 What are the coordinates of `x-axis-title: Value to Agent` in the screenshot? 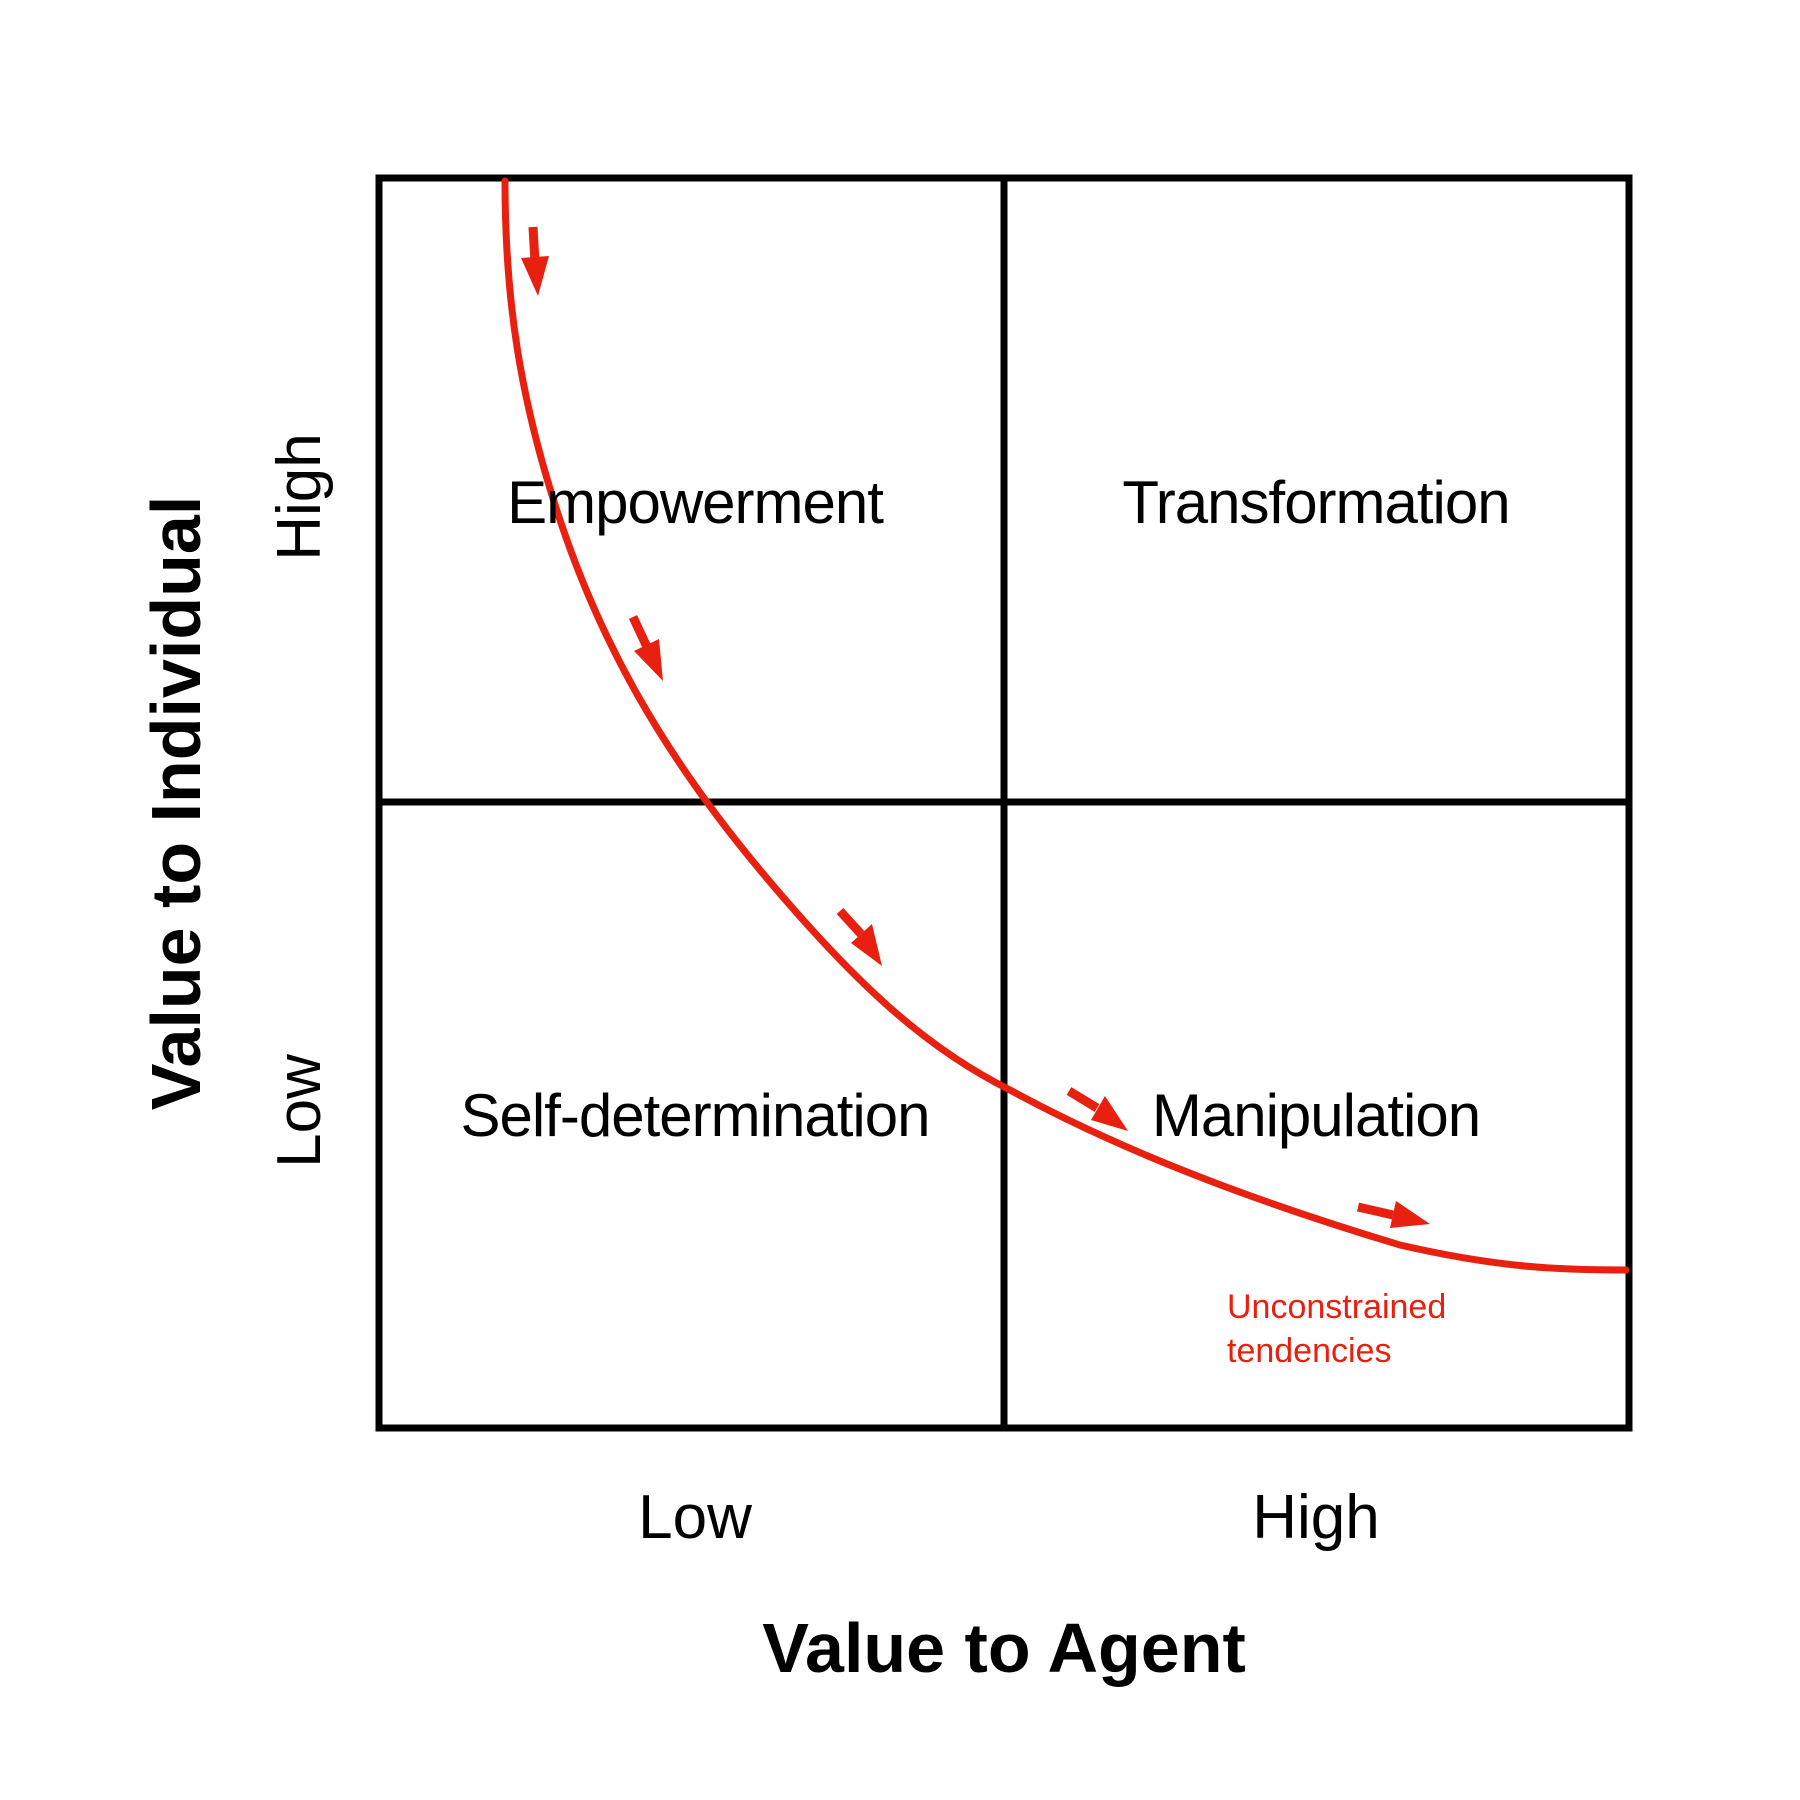 It's located at (1004, 1648).